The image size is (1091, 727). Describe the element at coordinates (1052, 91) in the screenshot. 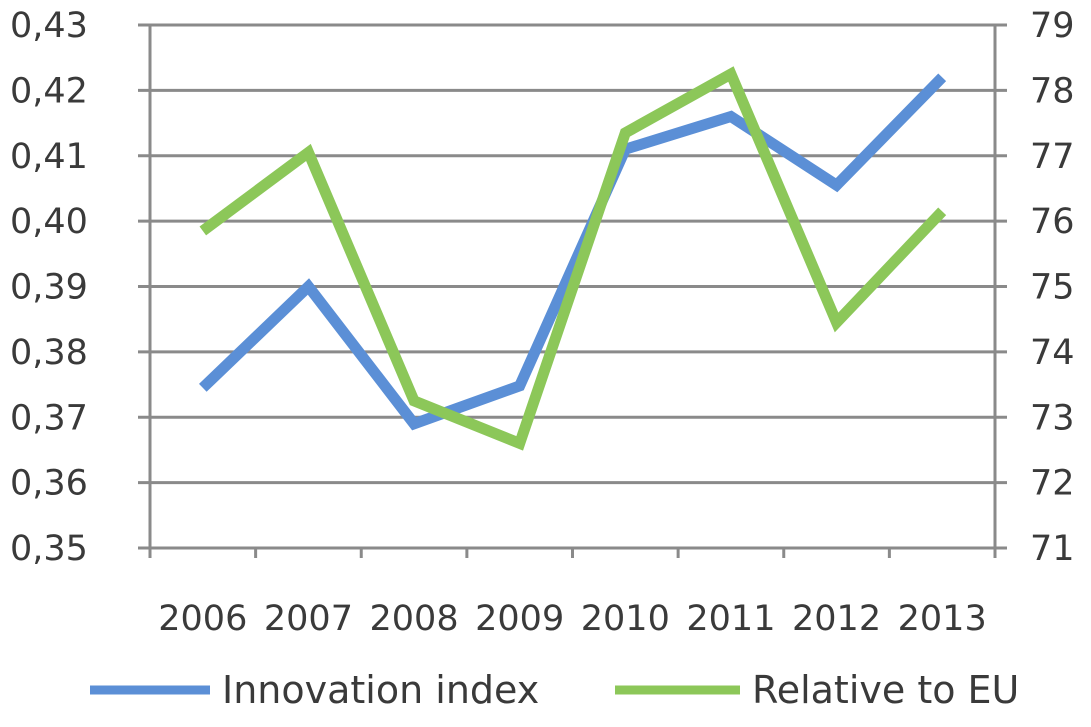

I see `right-axis-tick-label: 78` at that location.